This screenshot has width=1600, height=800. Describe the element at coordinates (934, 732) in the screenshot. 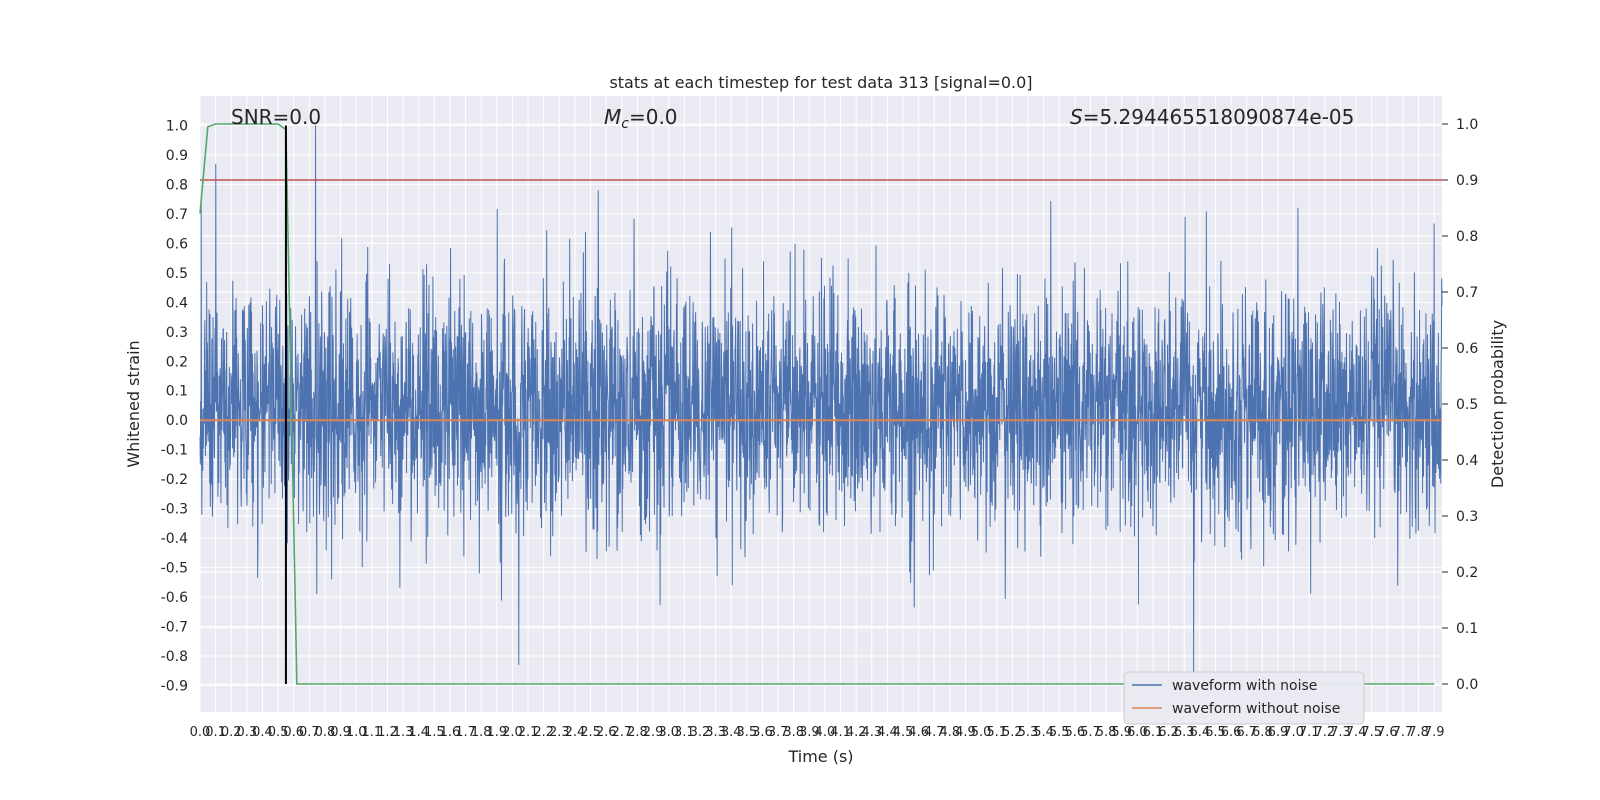

I see `x-tick-label: 4.7` at that location.